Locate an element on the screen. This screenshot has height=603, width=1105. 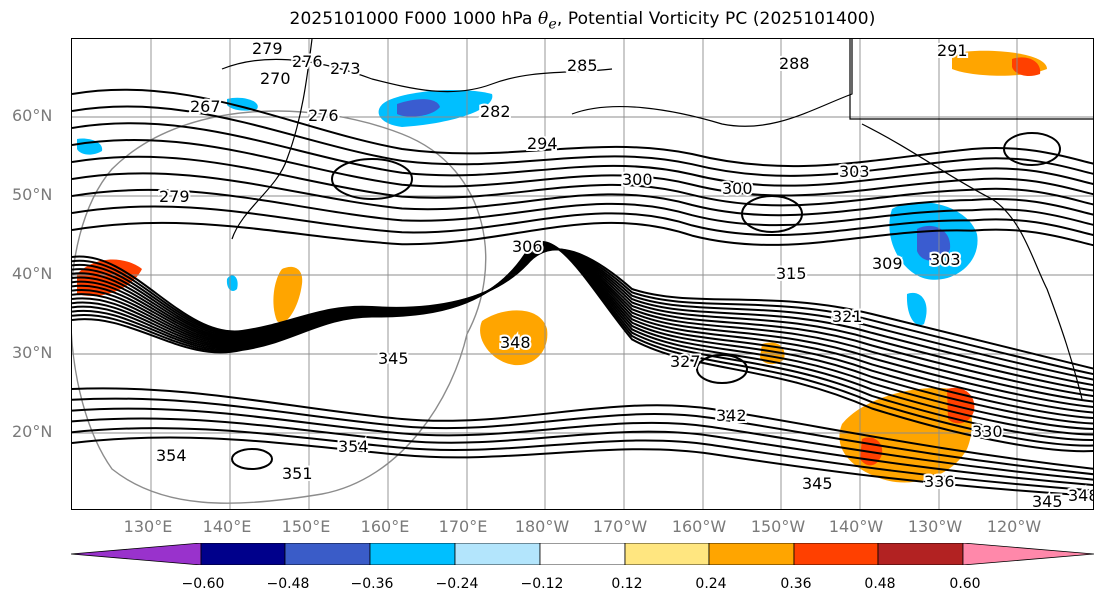
colorbar is located at coordinates (582, 554).